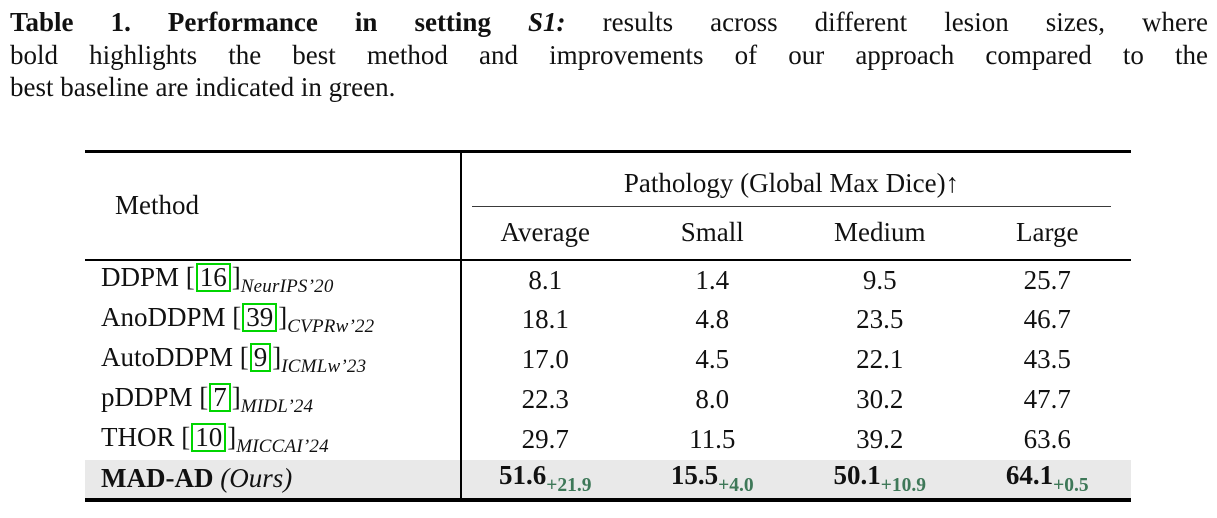  Describe the element at coordinates (545, 359) in the screenshot. I see `metric-value: 17.0` at that location.